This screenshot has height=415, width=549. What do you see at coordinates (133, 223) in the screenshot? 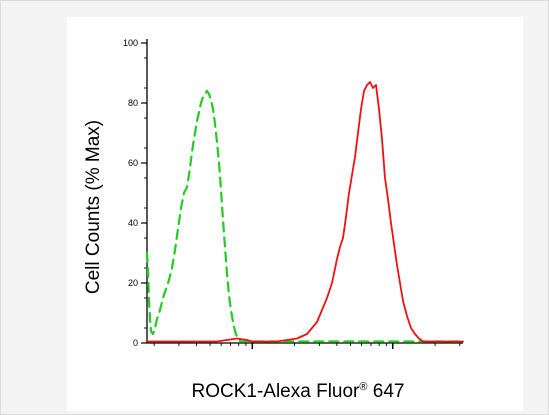
I see `y-tick-label: 40` at bounding box center [133, 223].